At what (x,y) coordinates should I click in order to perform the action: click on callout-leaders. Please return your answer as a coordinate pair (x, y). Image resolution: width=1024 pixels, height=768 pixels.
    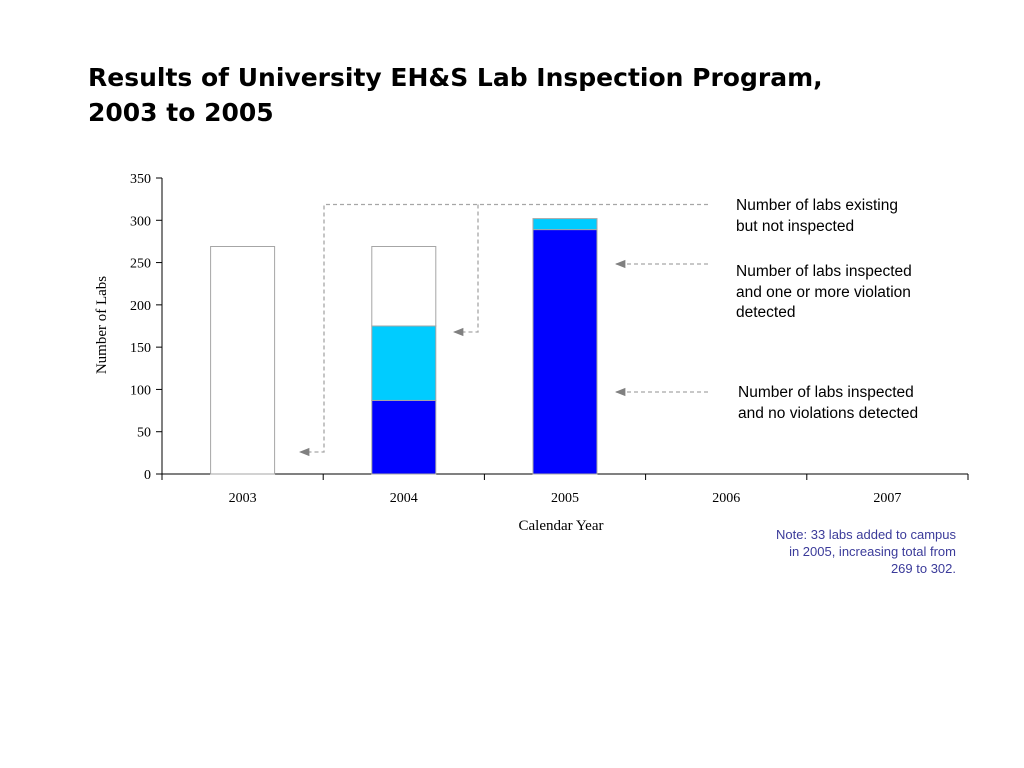
    Looking at the image, I should click on (503, 330).